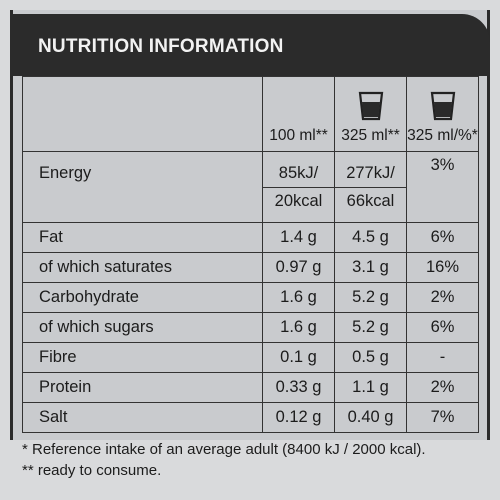 Image resolution: width=500 pixels, height=500 pixels. What do you see at coordinates (442, 417) in the screenshot?
I see `row-ri: 7%` at bounding box center [442, 417].